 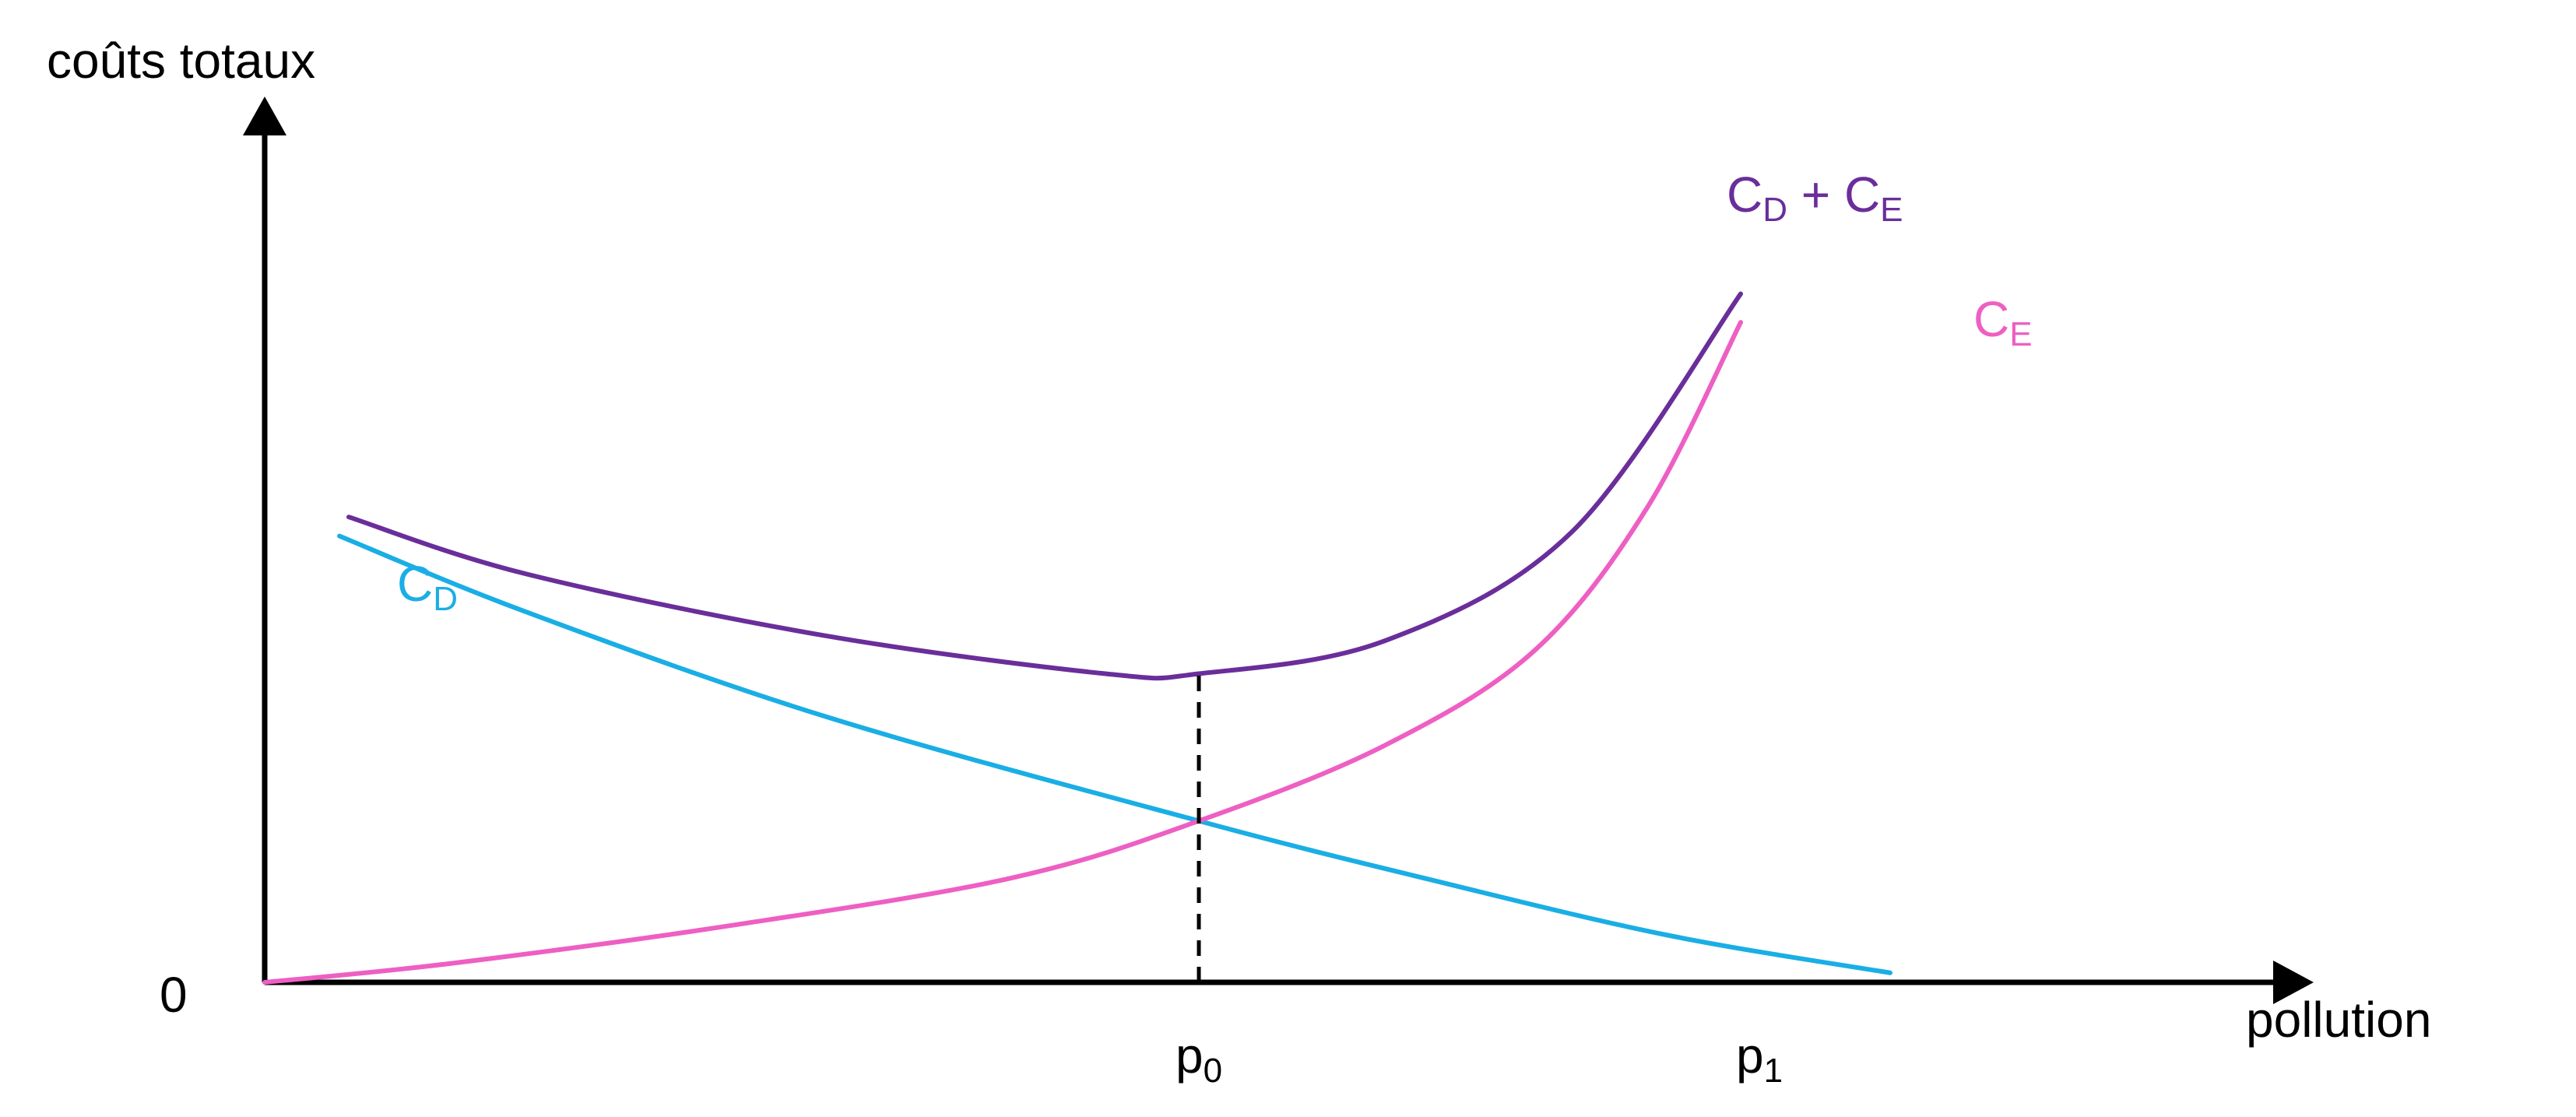 I want to click on x-tick-label-1: p1, so click(x=1759, y=1058).